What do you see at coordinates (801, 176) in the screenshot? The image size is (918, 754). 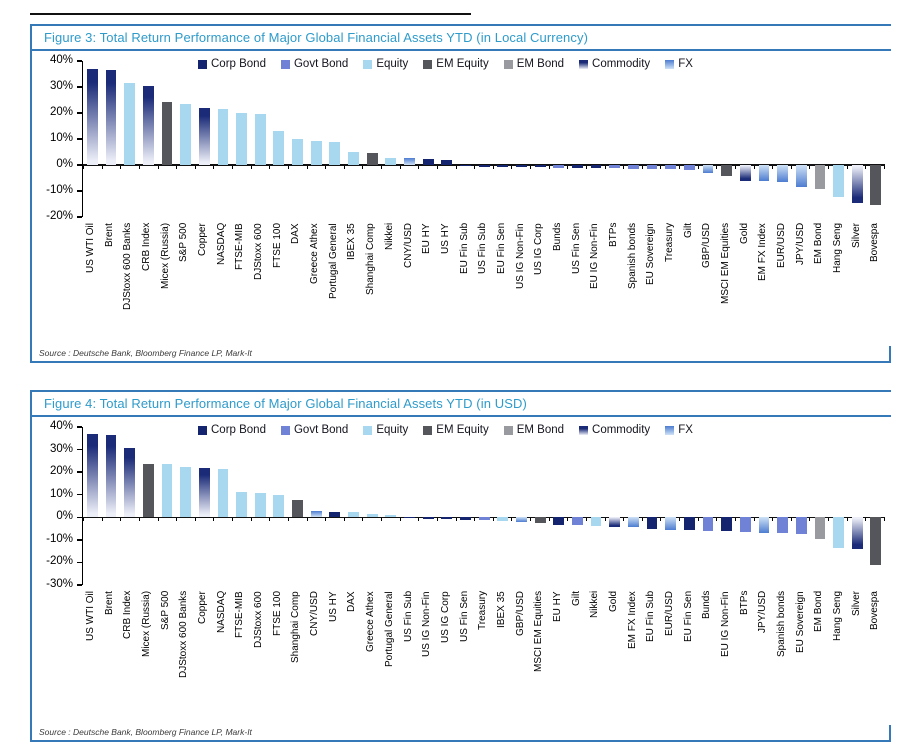 I see `bar-jpy-usd` at bounding box center [801, 176].